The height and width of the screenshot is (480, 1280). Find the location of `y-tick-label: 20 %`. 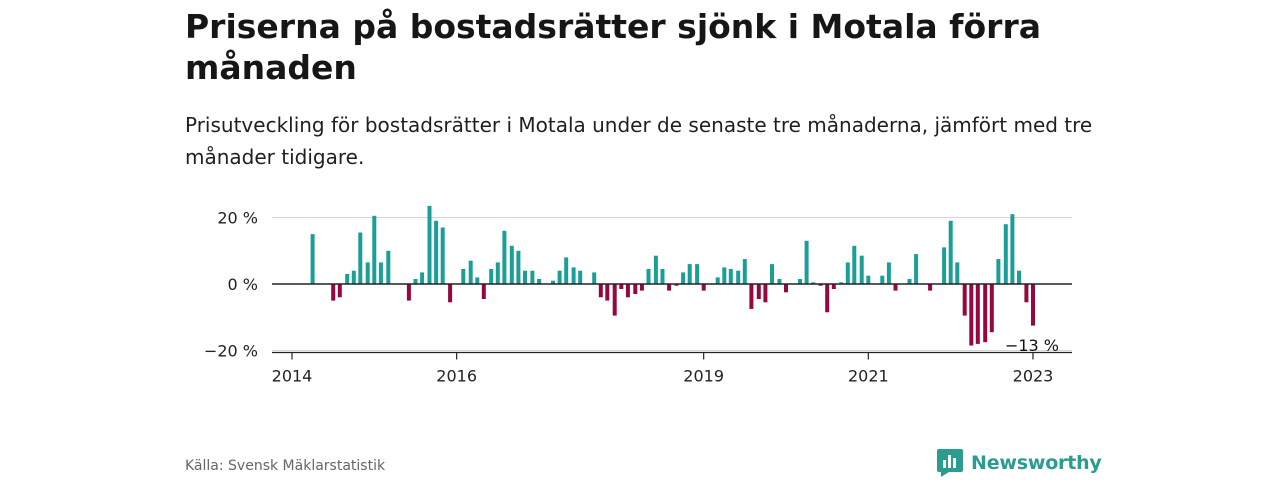

y-tick-label: 20 % is located at coordinates (237, 218).